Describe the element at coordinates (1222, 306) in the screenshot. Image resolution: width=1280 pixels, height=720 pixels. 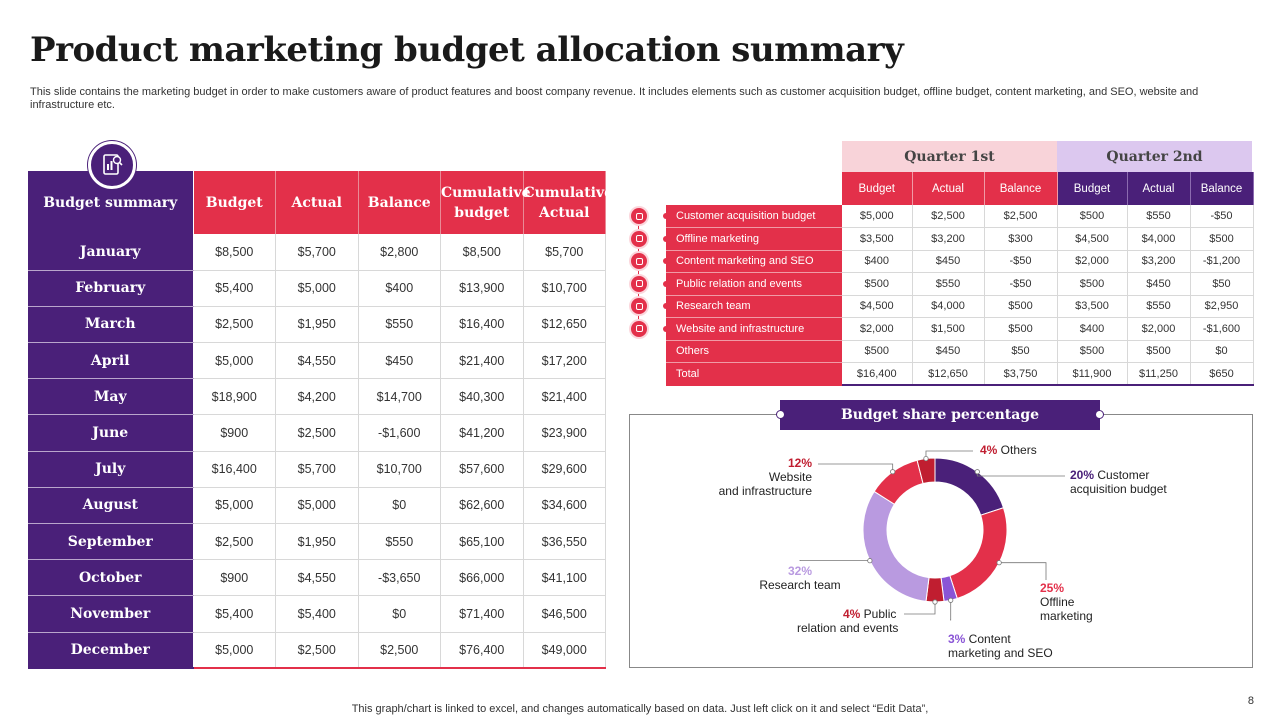
I see `q2-balance-cell: $2,950` at that location.